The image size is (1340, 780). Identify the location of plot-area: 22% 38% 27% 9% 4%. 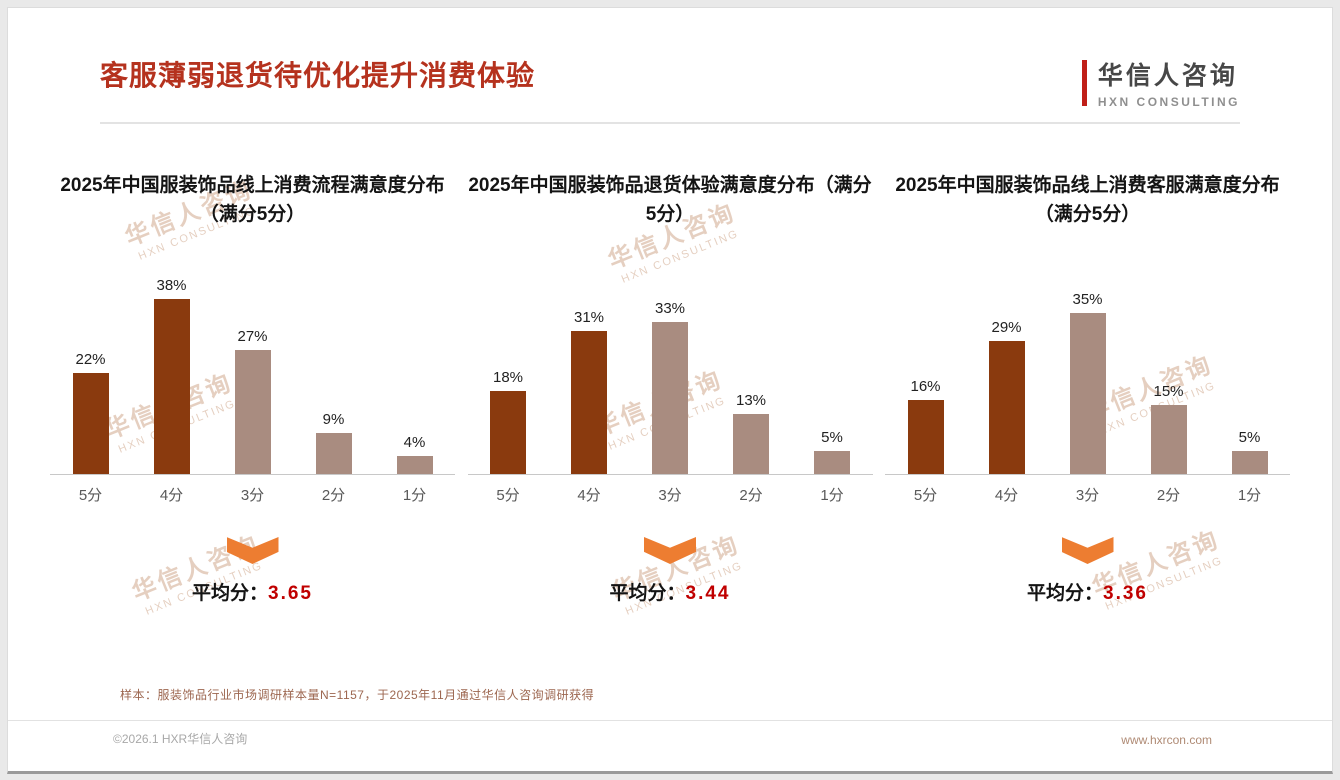
(252, 368).